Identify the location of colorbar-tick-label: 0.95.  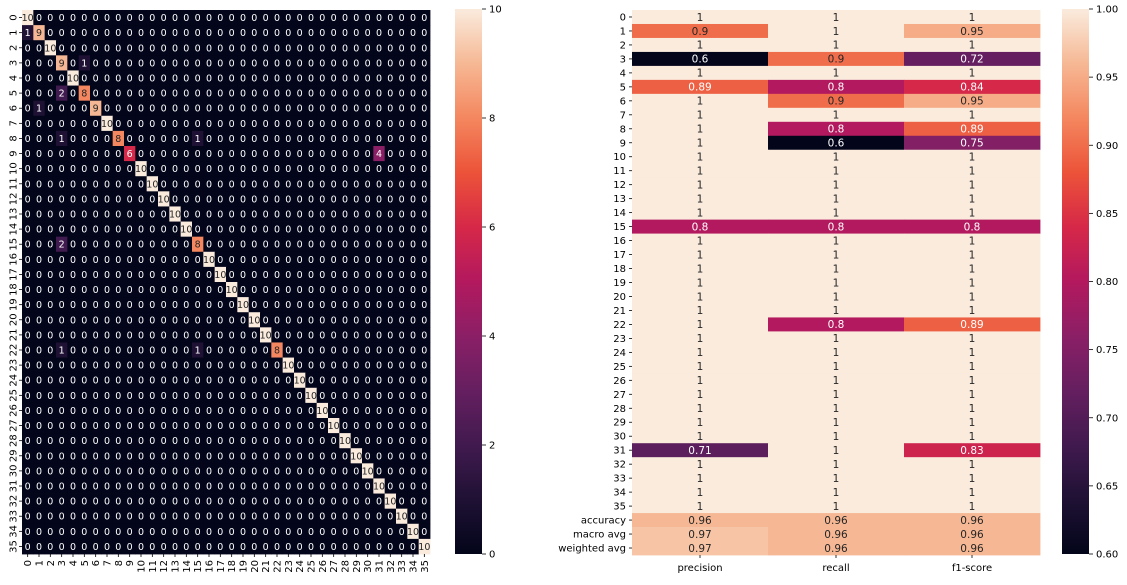
(1107, 78).